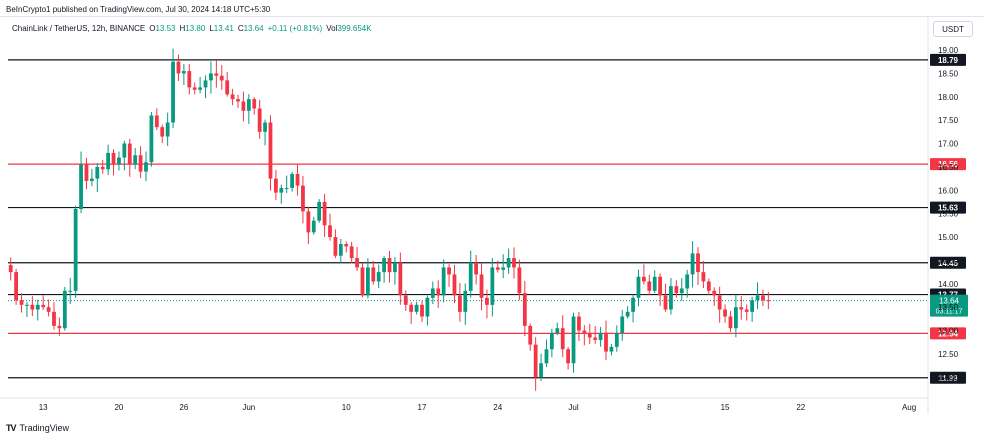 The image size is (984, 440). I want to click on x-tick-label: 24, so click(497, 407).